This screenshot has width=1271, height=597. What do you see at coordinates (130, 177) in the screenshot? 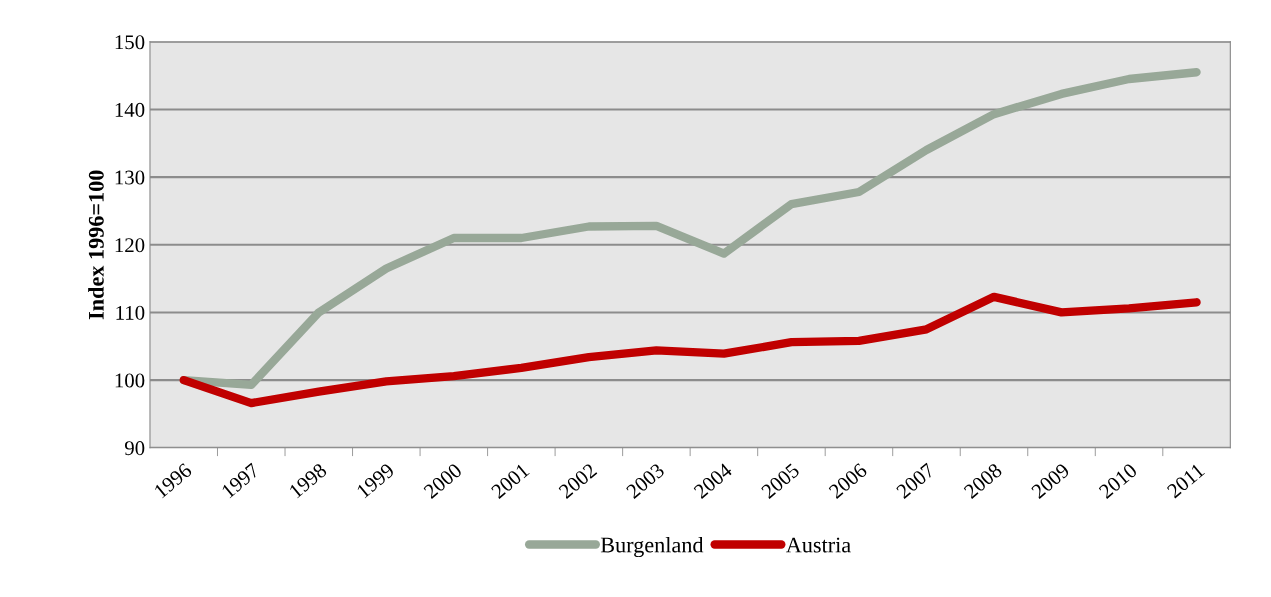
I see `y-tick-label: 130` at bounding box center [130, 177].